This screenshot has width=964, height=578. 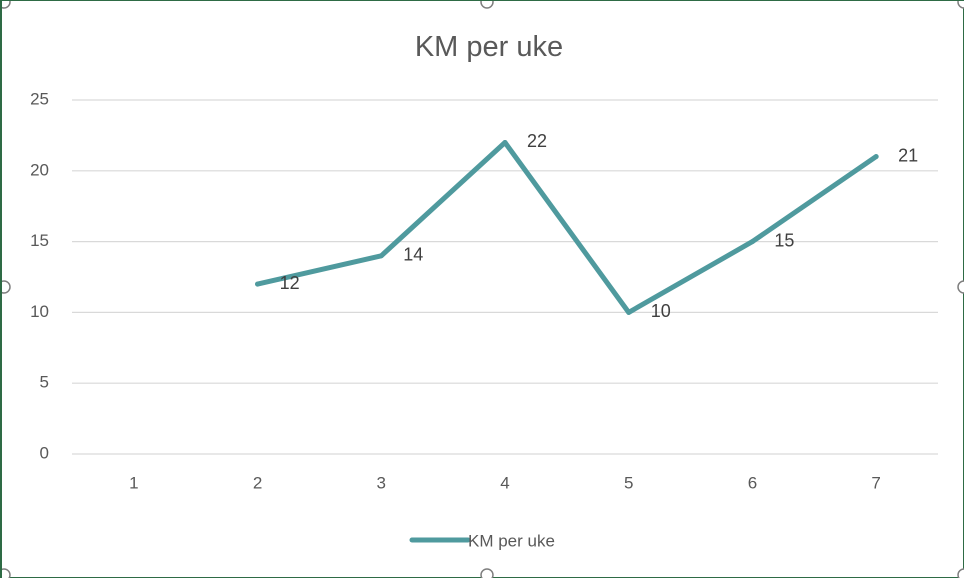 What do you see at coordinates (39, 275) in the screenshot?
I see `y-axis-tick-labels: 0 5 10 15 20 25` at bounding box center [39, 275].